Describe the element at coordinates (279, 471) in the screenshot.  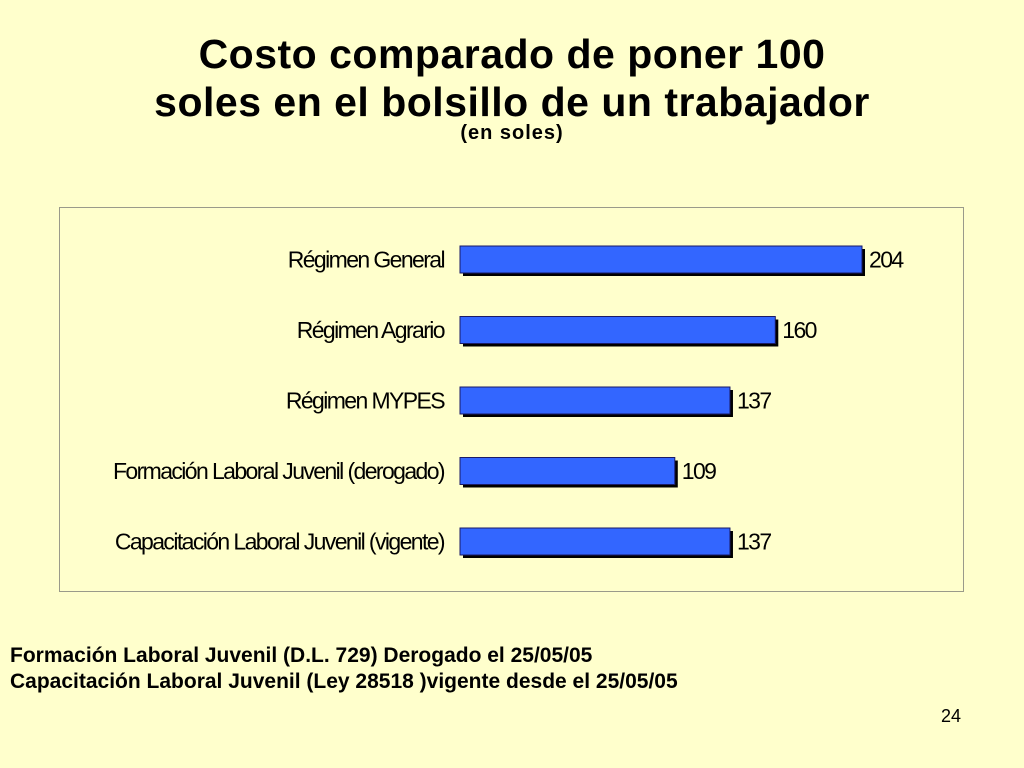
I see `category-label: Formación Laboral Juvenil (derogado)` at that location.